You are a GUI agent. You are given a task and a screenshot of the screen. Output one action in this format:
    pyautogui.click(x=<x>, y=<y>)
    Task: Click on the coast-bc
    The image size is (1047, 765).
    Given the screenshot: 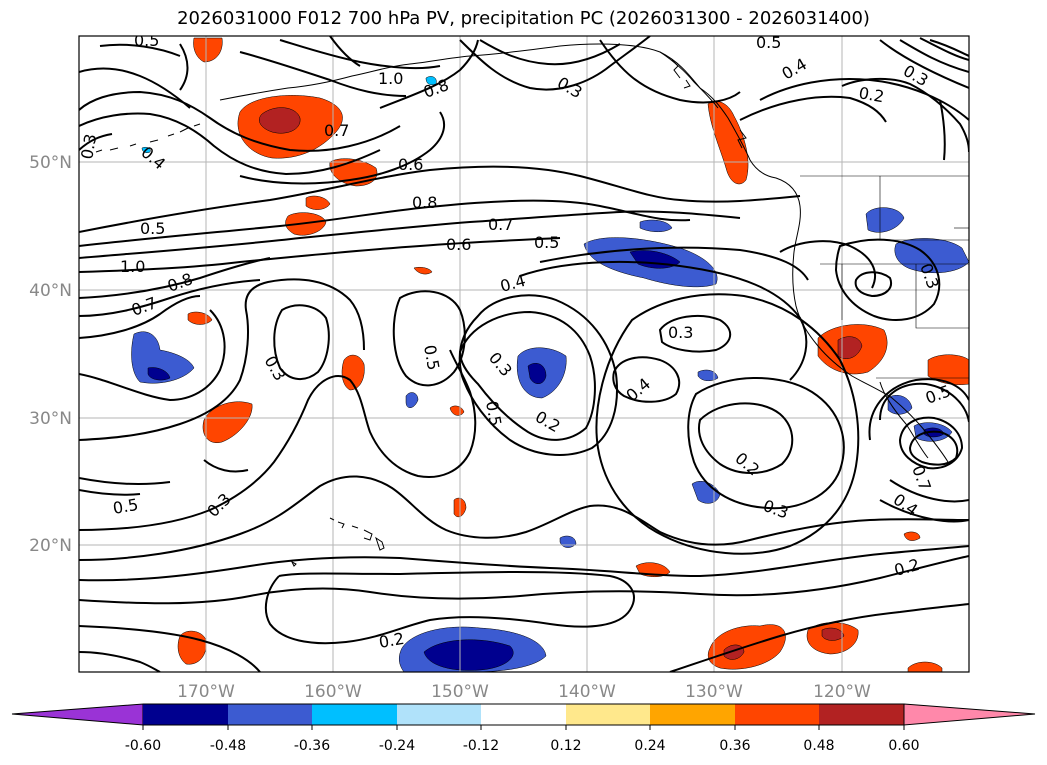 What is the action you would take?
    pyautogui.click(x=824, y=275)
    